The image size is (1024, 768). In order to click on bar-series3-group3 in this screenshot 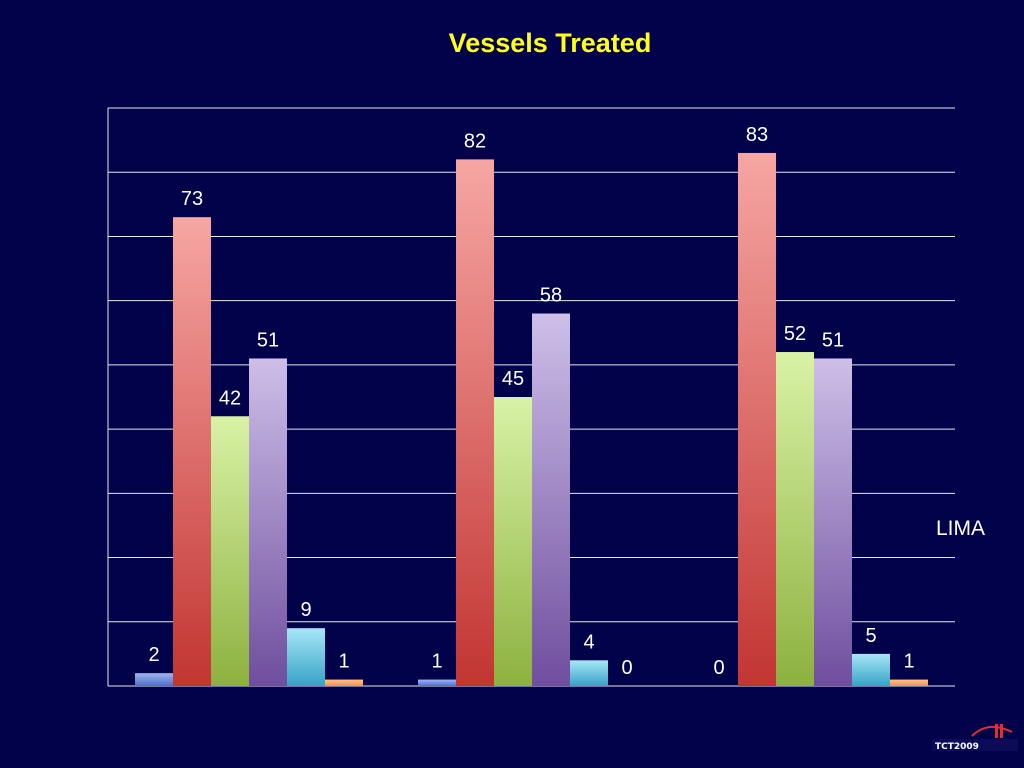, I will do `click(795, 519)`.